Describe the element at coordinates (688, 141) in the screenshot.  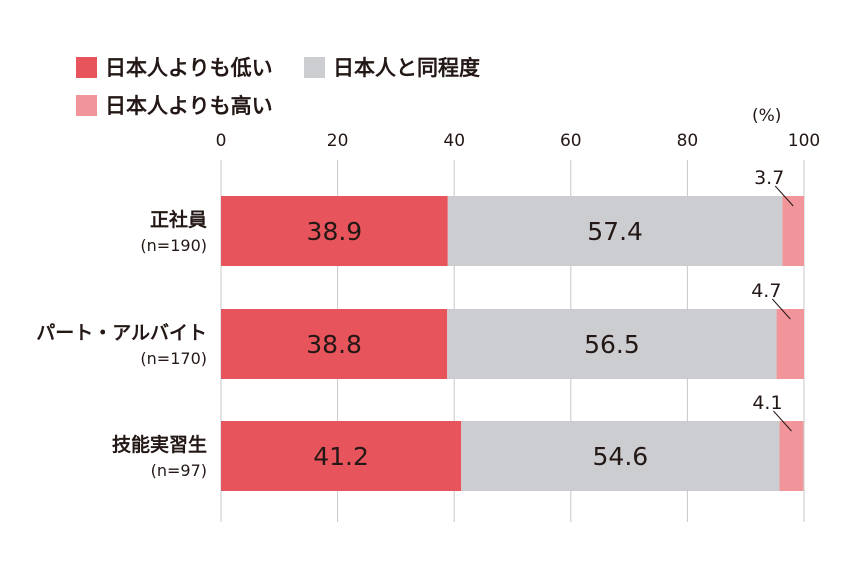
I see `x-tick-label: 80` at that location.